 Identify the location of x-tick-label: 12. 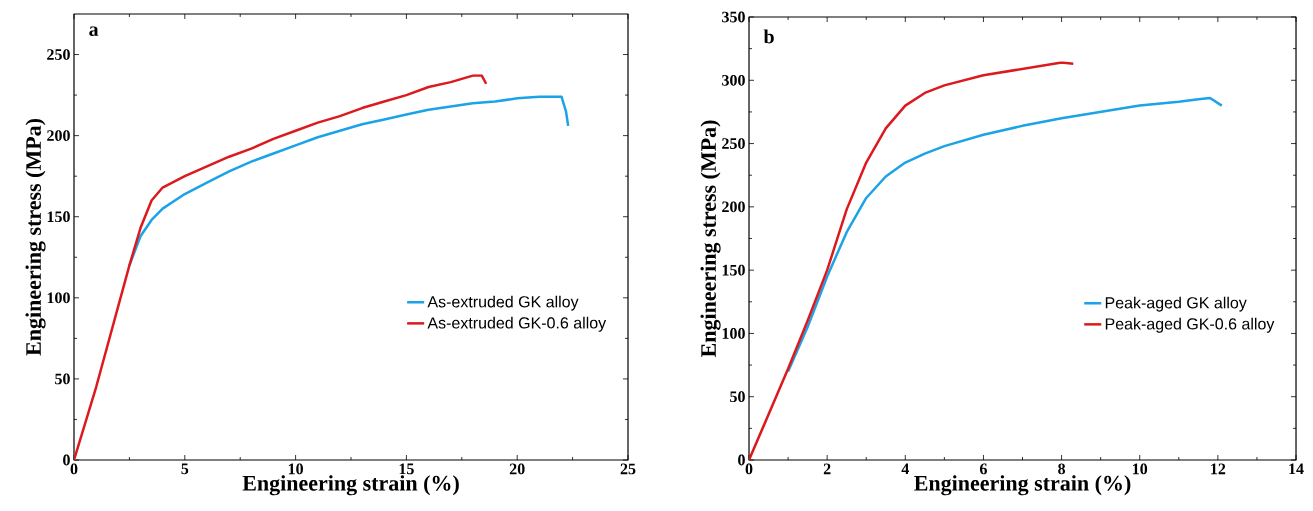
(1218, 469).